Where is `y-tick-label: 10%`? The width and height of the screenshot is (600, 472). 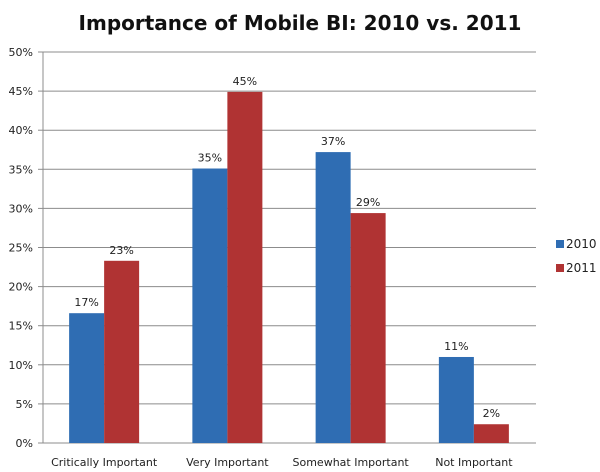
y-tick-label: 10% is located at coordinates (21, 365).